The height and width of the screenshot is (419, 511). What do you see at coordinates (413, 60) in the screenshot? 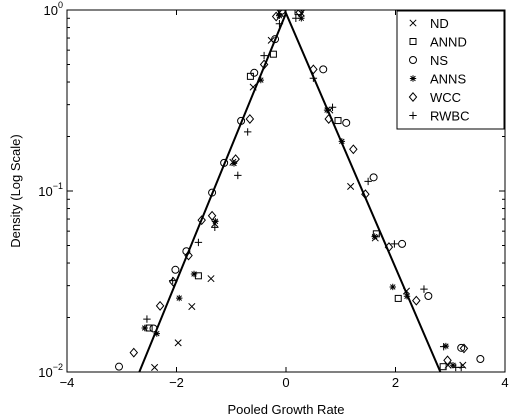
I see `legend-marker-ns` at bounding box center [413, 60].